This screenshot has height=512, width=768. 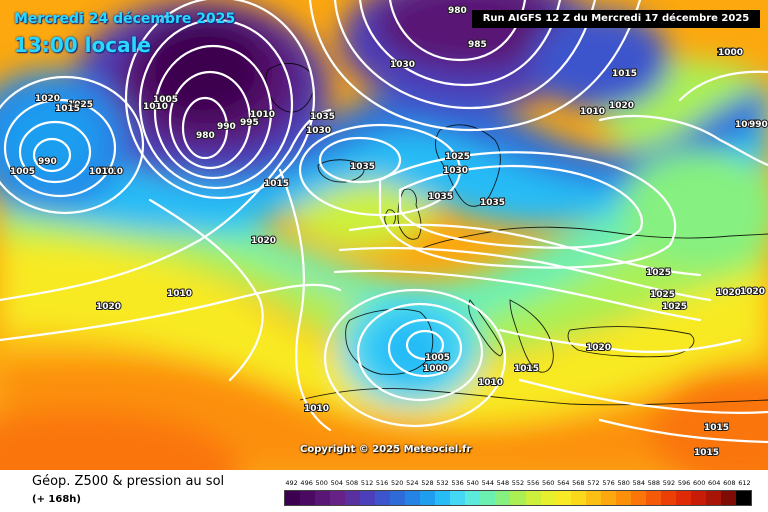 I want to click on legend-label: 592, so click(x=669, y=483).